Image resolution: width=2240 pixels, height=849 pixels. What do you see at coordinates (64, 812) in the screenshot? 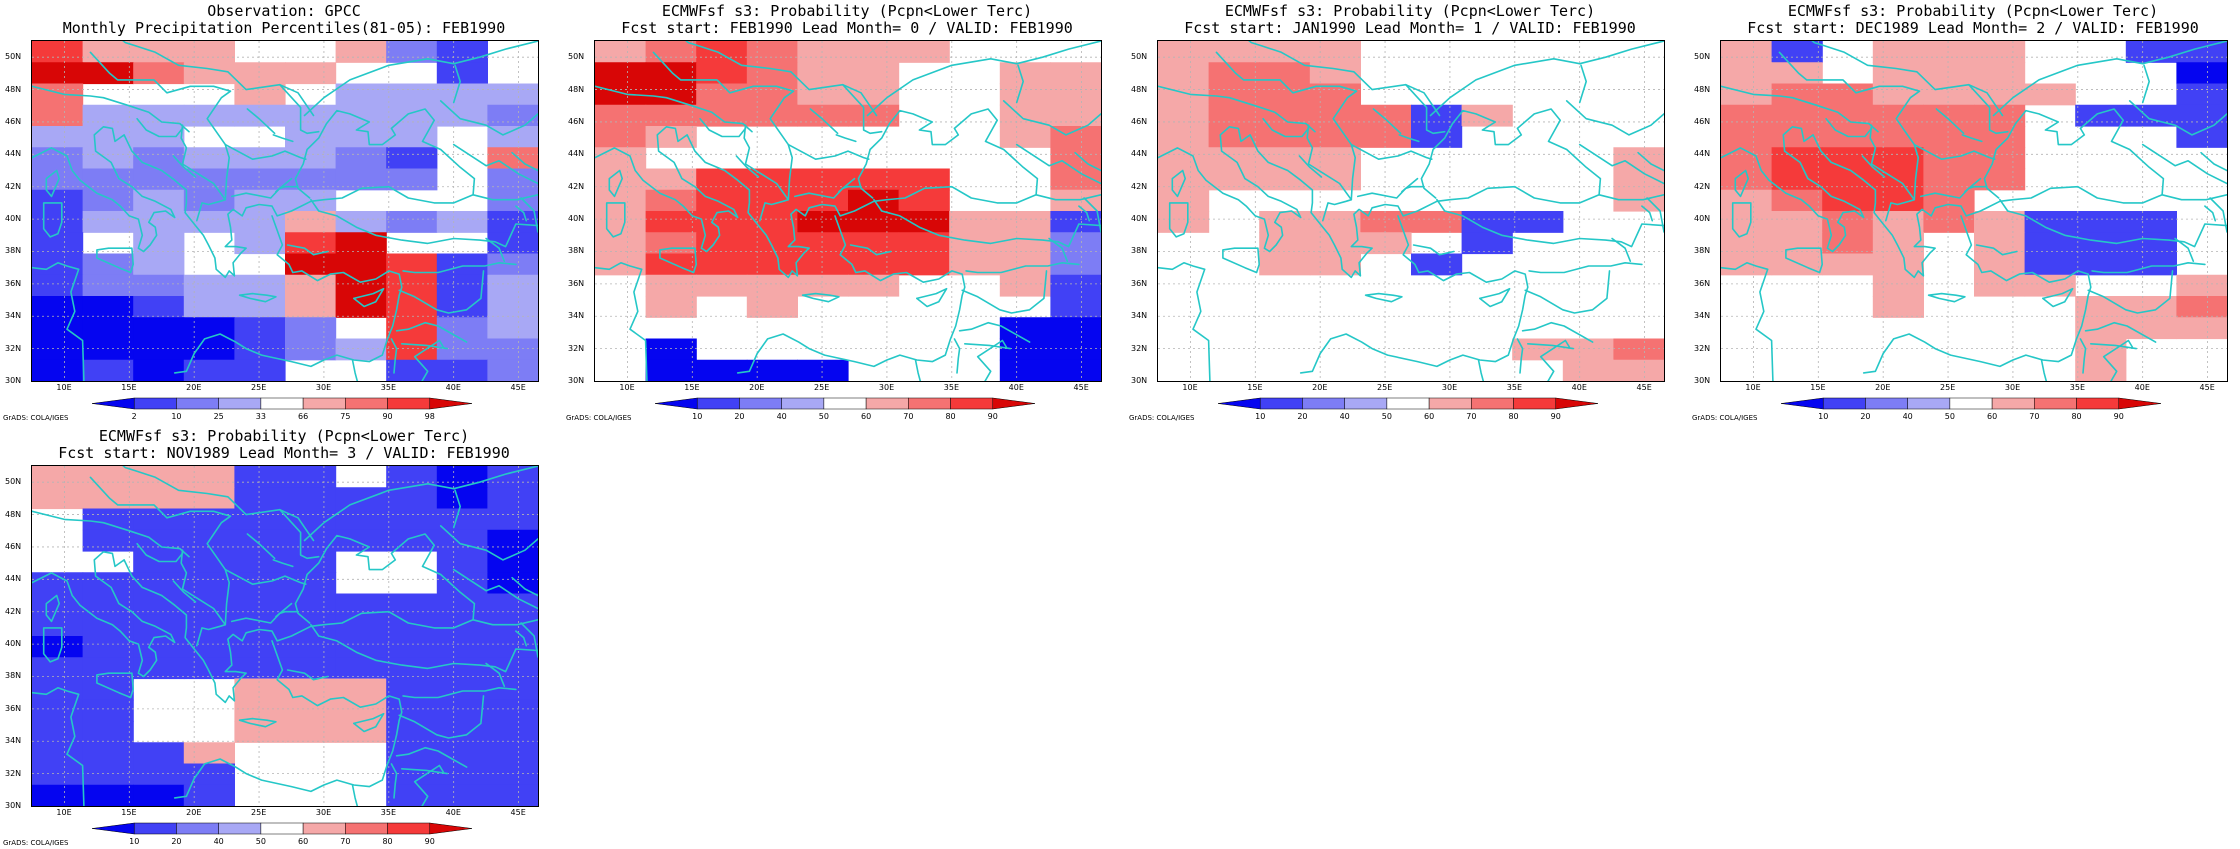
I see `lon-tick-label: 10E` at bounding box center [64, 812].